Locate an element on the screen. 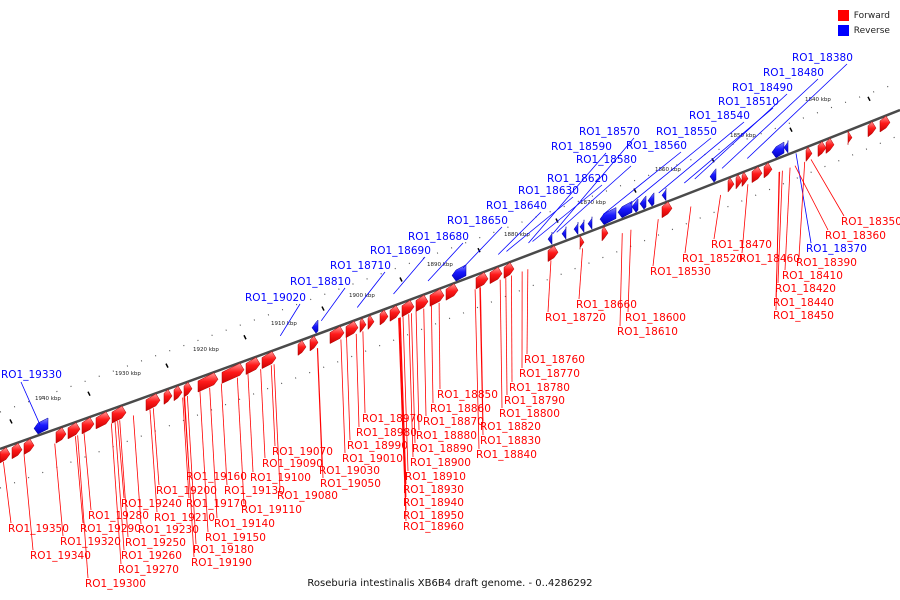 Image resolution: width=900 pixels, height=600 pixels. gene-label: RO1_18940 is located at coordinates (433, 503).